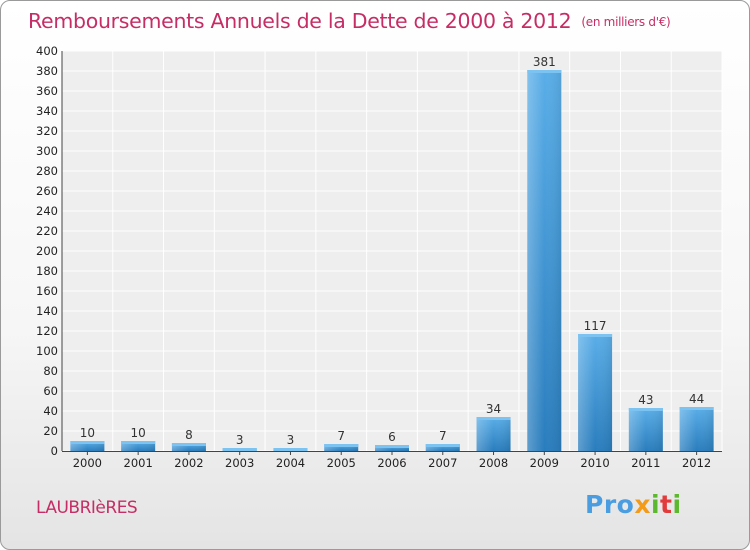 The image size is (750, 550). Describe the element at coordinates (645, 400) in the screenshot. I see `data-label: 43` at that location.